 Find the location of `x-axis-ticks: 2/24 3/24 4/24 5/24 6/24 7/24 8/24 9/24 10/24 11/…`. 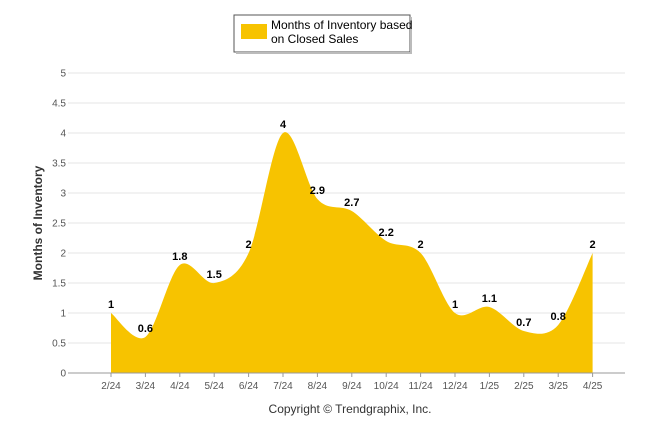

x-axis-ticks: 2/24 3/24 4/24 5/24 6/24 7/24 8/24 9/24 10/24 11/… is located at coordinates (352, 382).